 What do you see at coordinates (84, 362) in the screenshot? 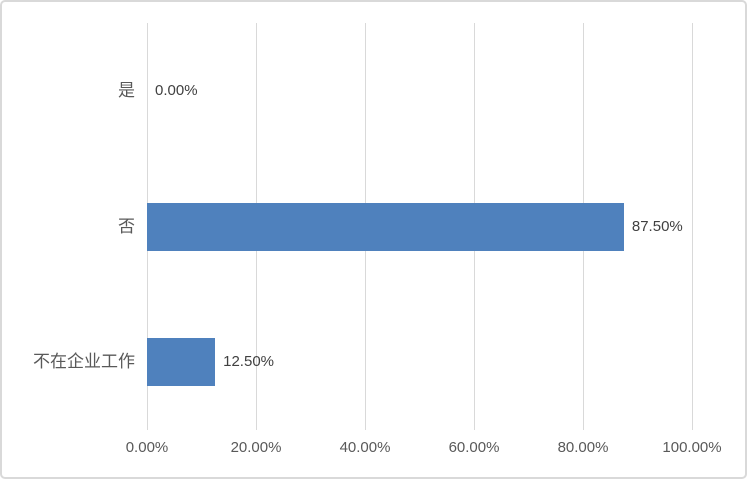
I see `category-label: 不在企业工作` at bounding box center [84, 362].